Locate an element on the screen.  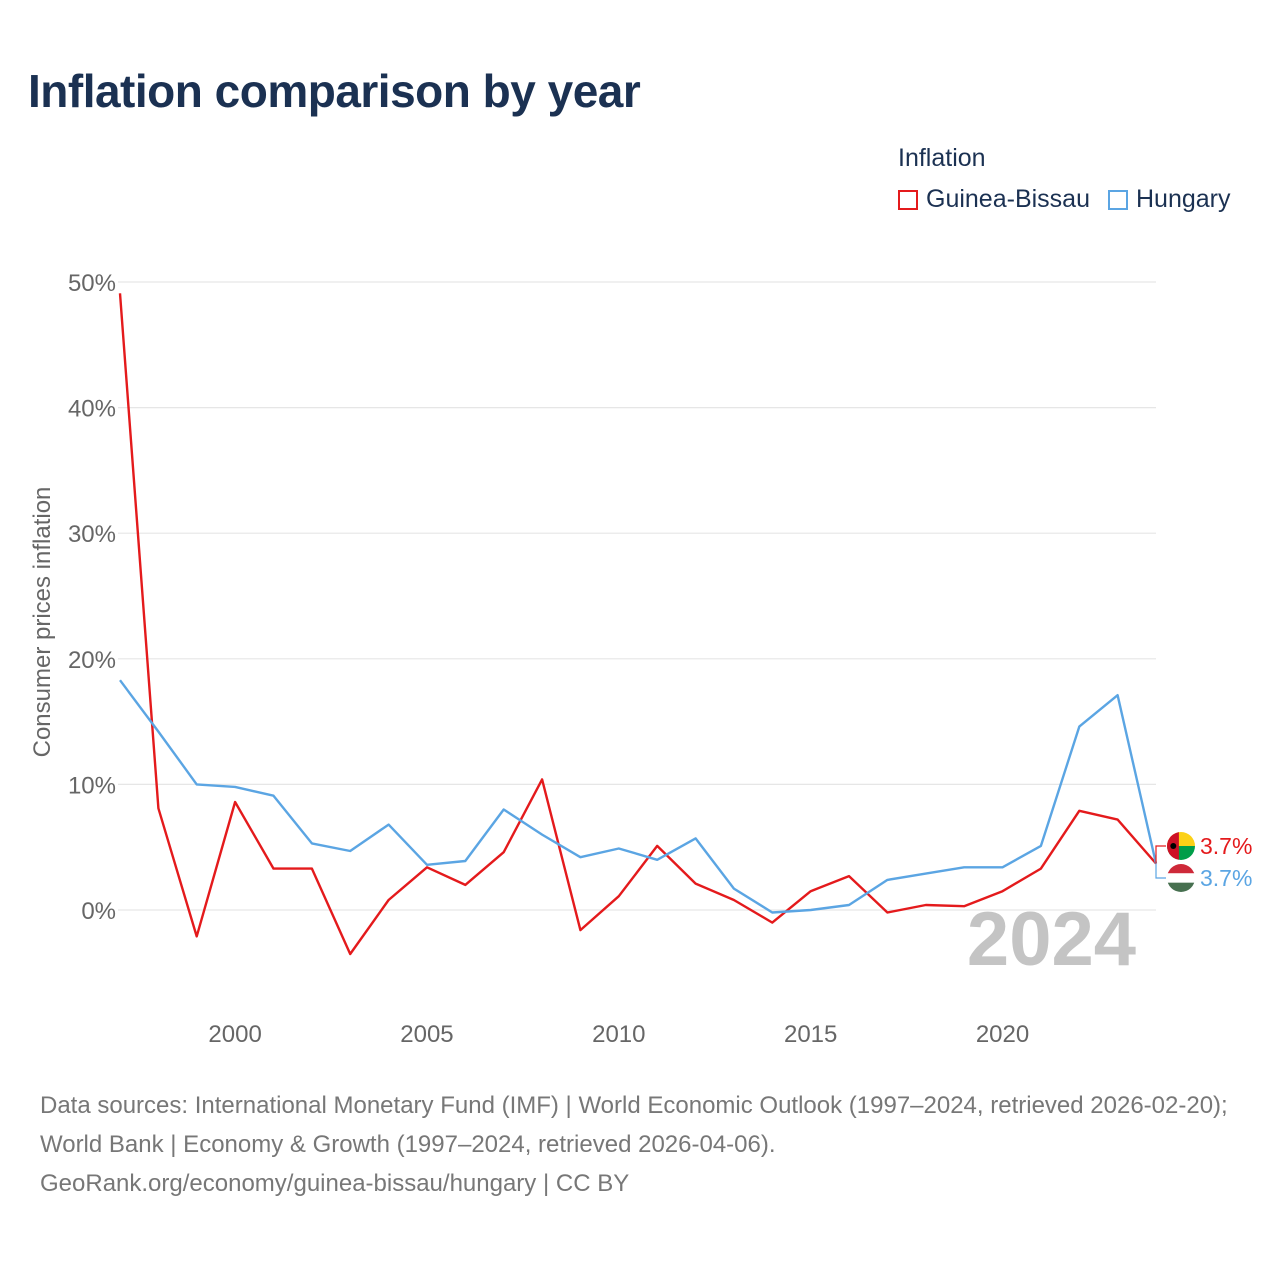
y-tick-label: 0% is located at coordinates (98, 911).